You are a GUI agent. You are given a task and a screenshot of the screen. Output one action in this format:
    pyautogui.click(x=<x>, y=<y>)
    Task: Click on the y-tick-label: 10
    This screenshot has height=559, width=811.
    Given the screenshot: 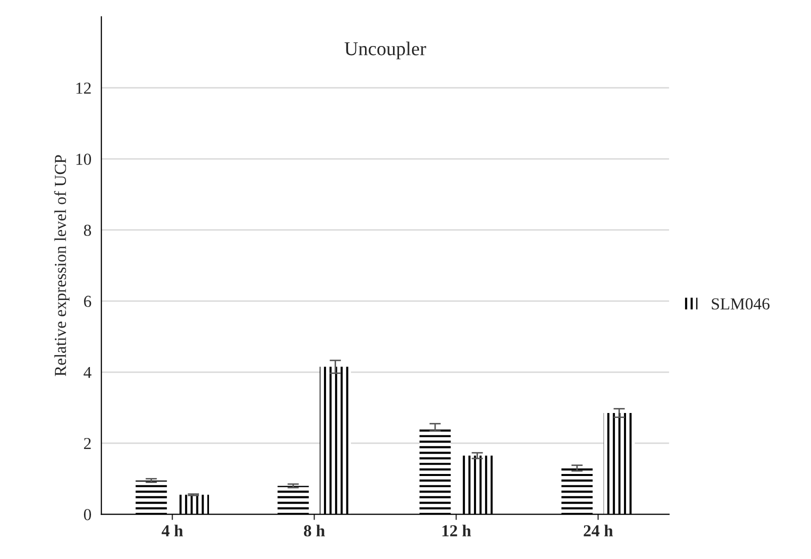 What is the action you would take?
    pyautogui.click(x=84, y=159)
    